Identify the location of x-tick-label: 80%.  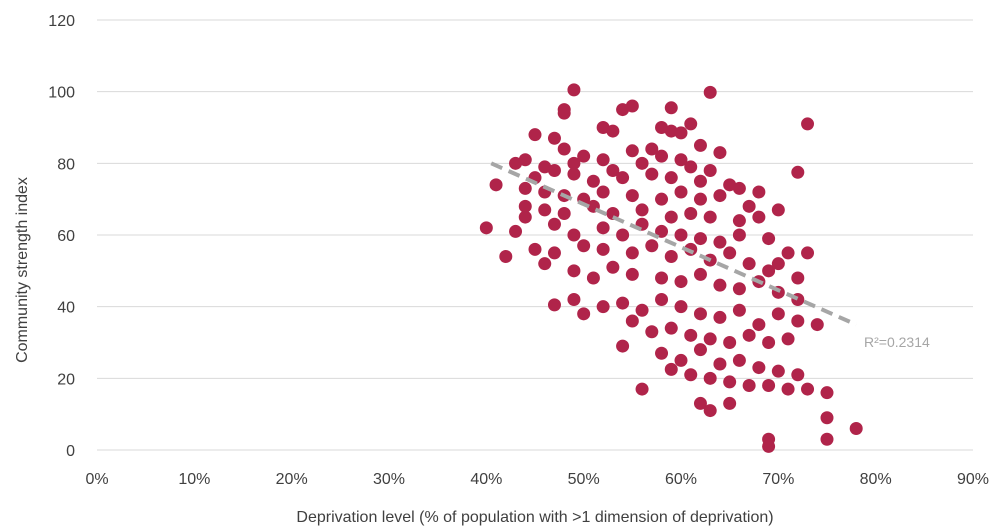
(876, 479).